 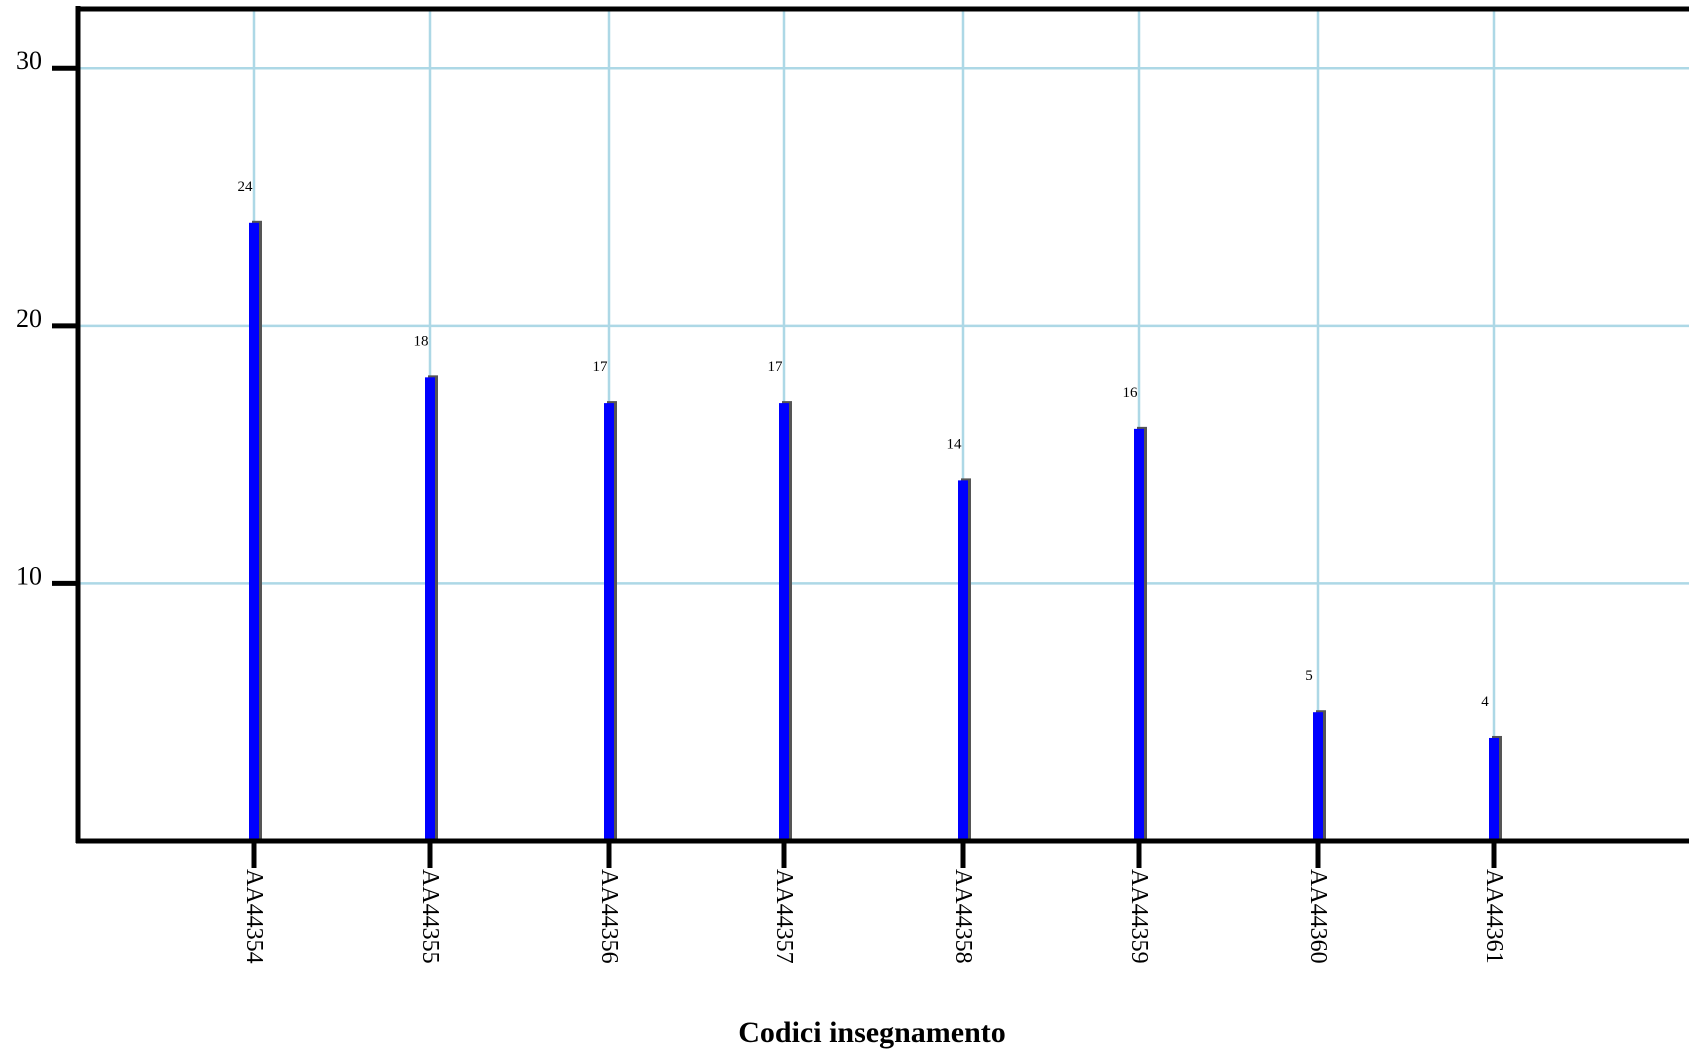 What do you see at coordinates (430, 916) in the screenshot?
I see `x-tick-label: AA44355` at bounding box center [430, 916].